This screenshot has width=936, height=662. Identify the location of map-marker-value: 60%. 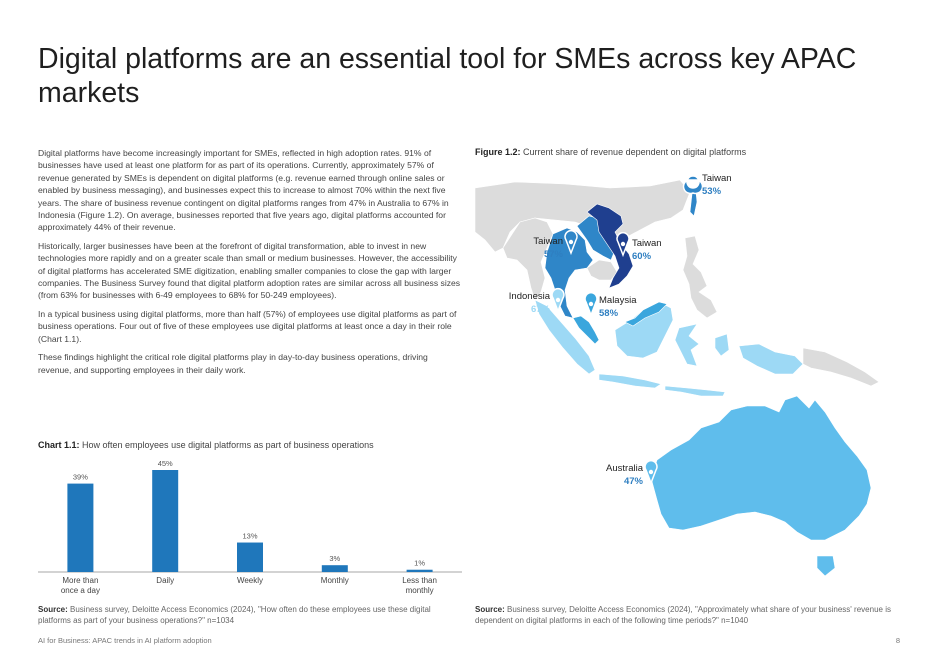
(642, 256).